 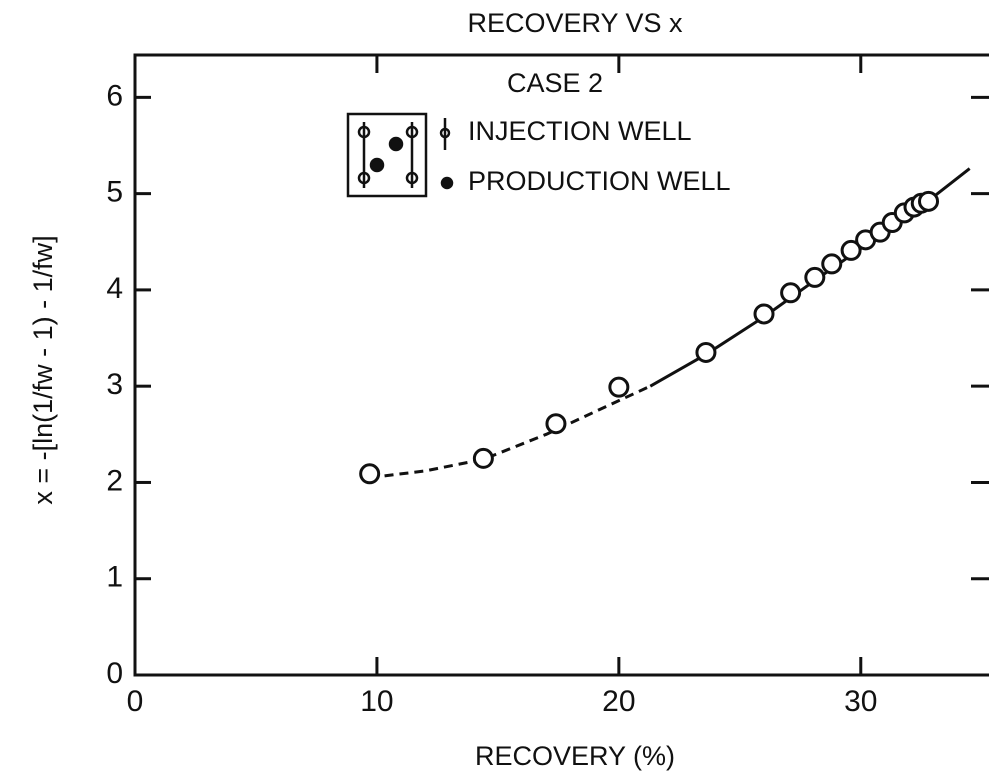 I want to click on fit-line, so click(x=510, y=432).